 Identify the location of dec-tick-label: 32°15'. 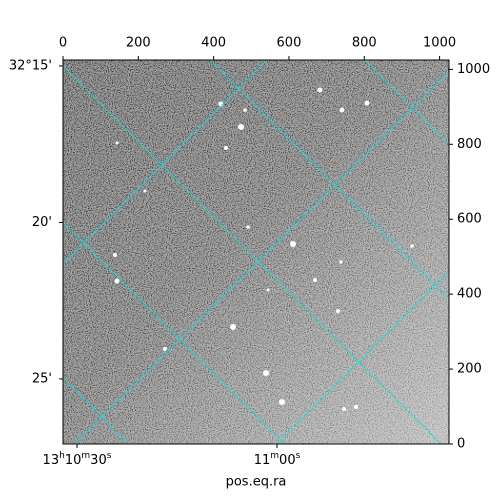
(30, 65).